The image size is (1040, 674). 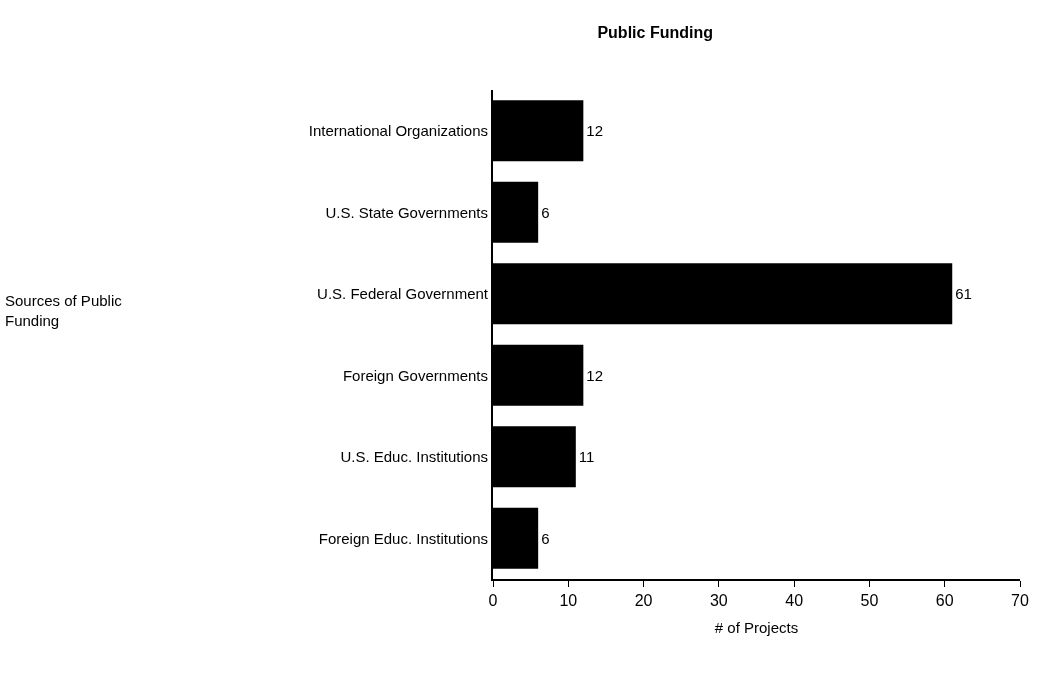 I want to click on data-label: 61, so click(x=963, y=294).